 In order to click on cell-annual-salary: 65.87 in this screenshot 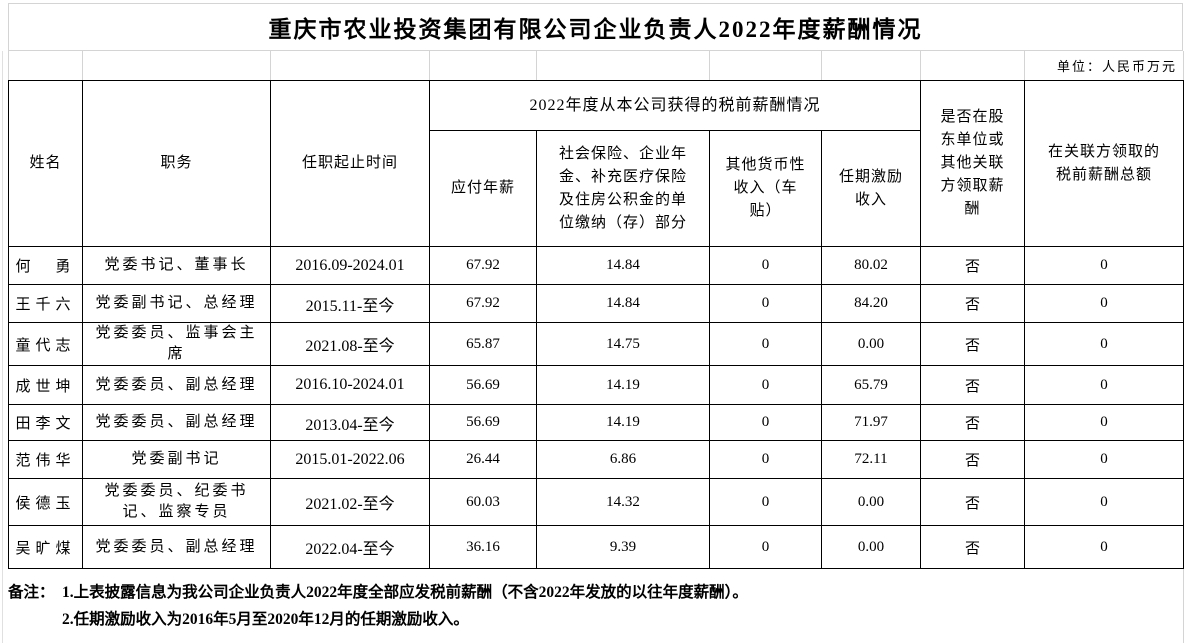, I will do `click(483, 344)`.